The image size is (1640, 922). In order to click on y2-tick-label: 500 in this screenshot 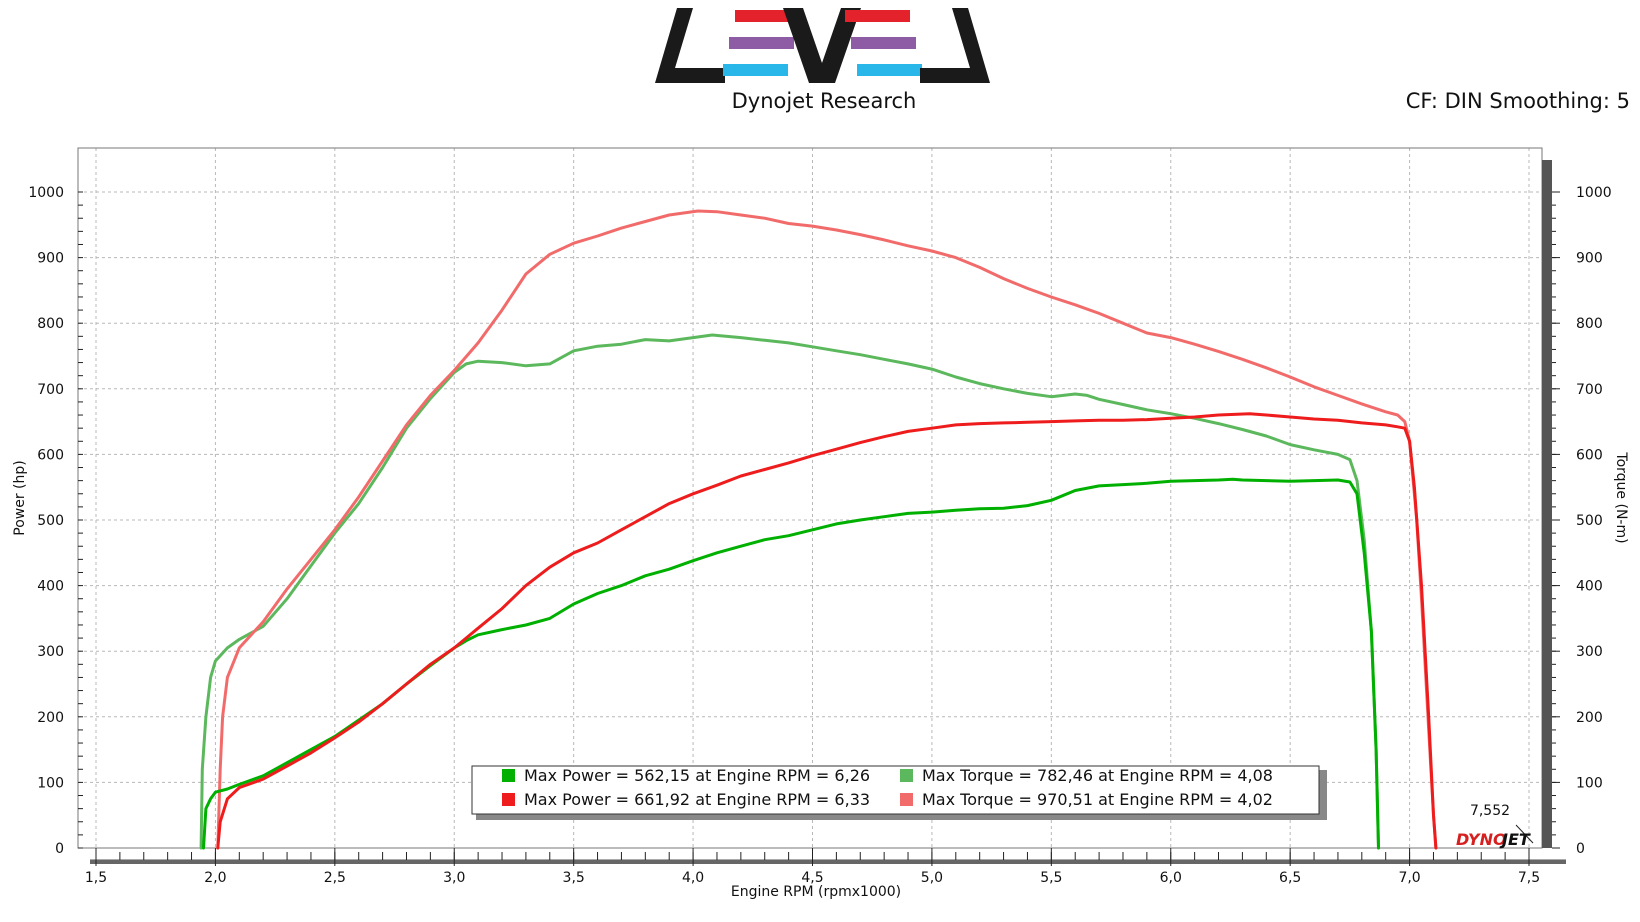, I will do `click(1589, 521)`.